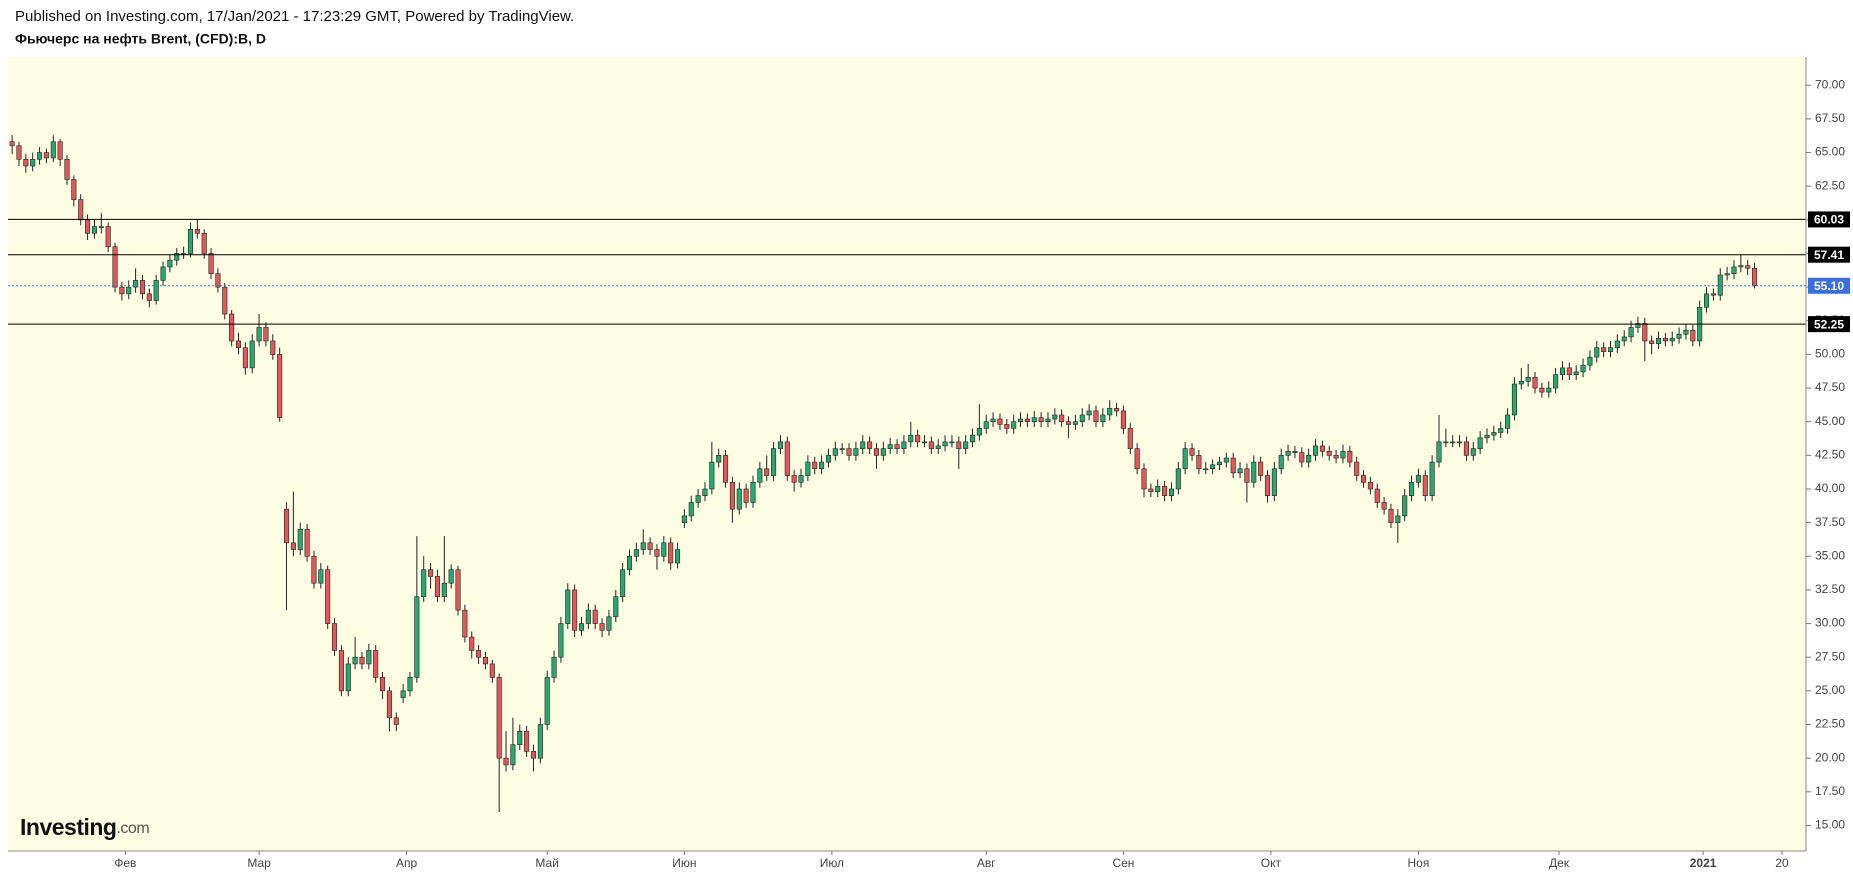  Describe the element at coordinates (1830, 84) in the screenshot. I see `y-tick-label: 70.00` at that location.